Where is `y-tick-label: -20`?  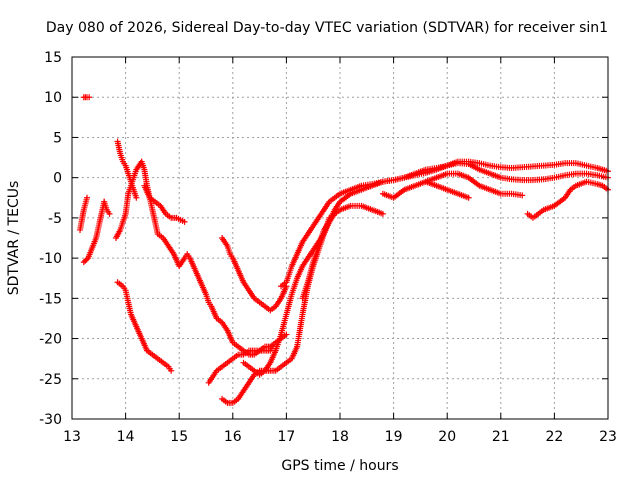
y-tick-label: -20 is located at coordinates (50, 340).